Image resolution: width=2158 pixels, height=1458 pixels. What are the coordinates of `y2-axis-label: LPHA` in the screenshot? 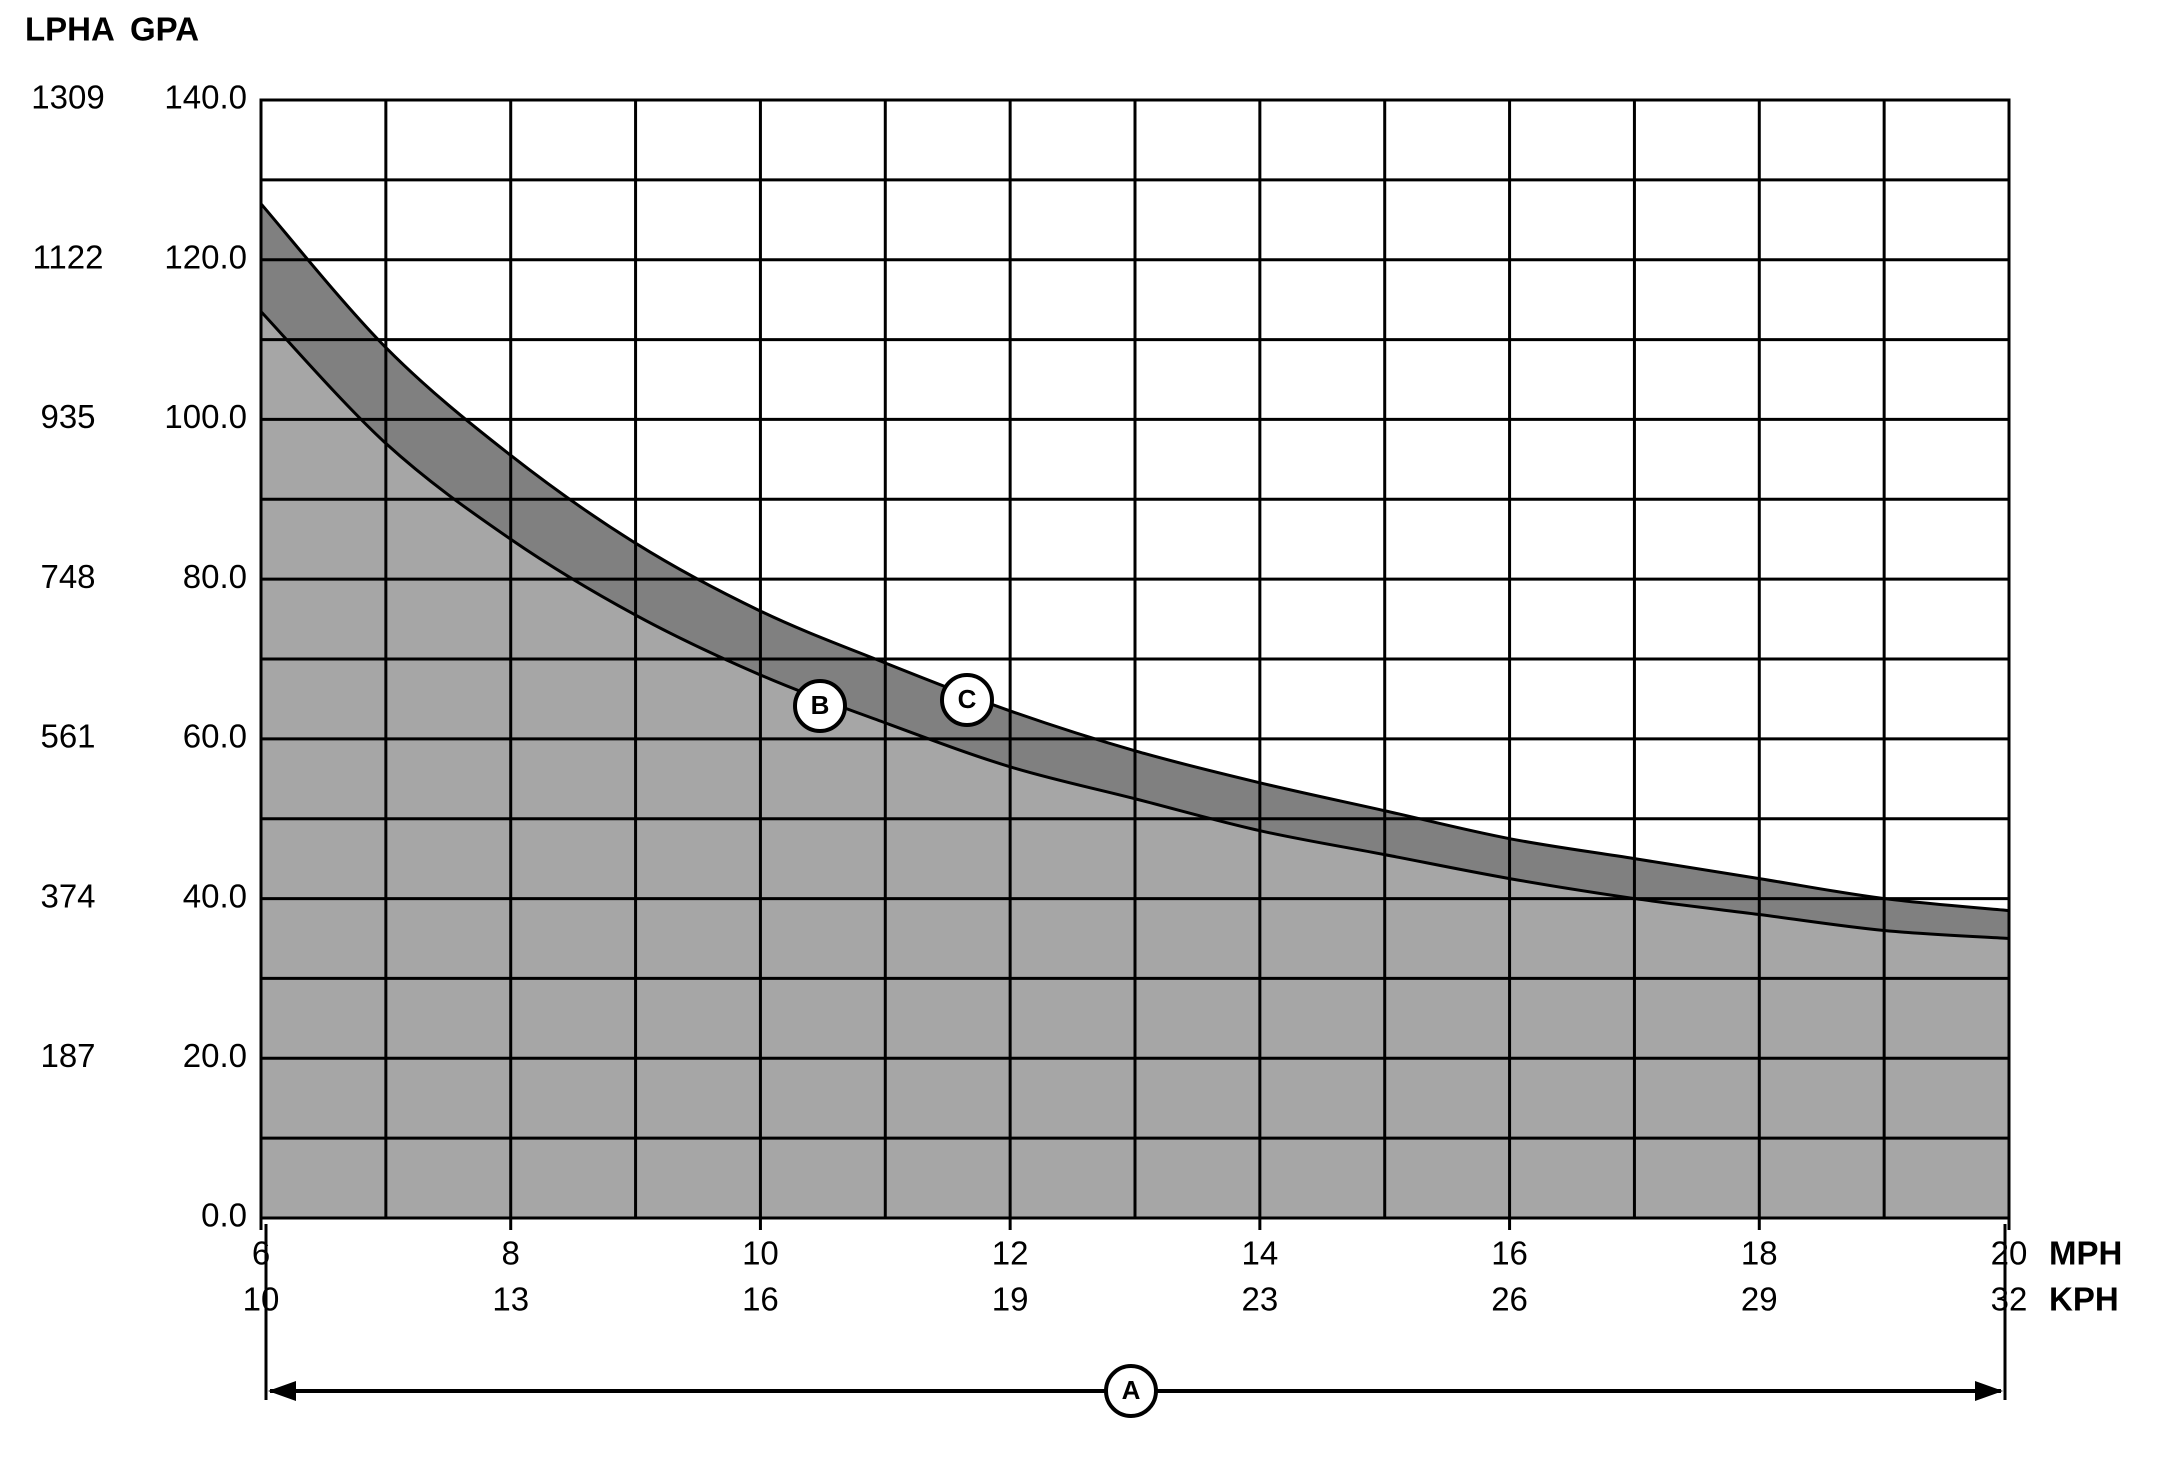 It's located at (70, 29).